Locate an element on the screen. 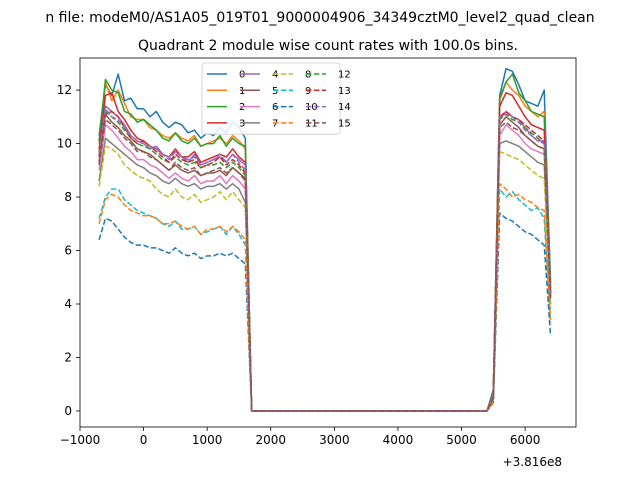  x-tick-label: 4000 is located at coordinates (398, 440).